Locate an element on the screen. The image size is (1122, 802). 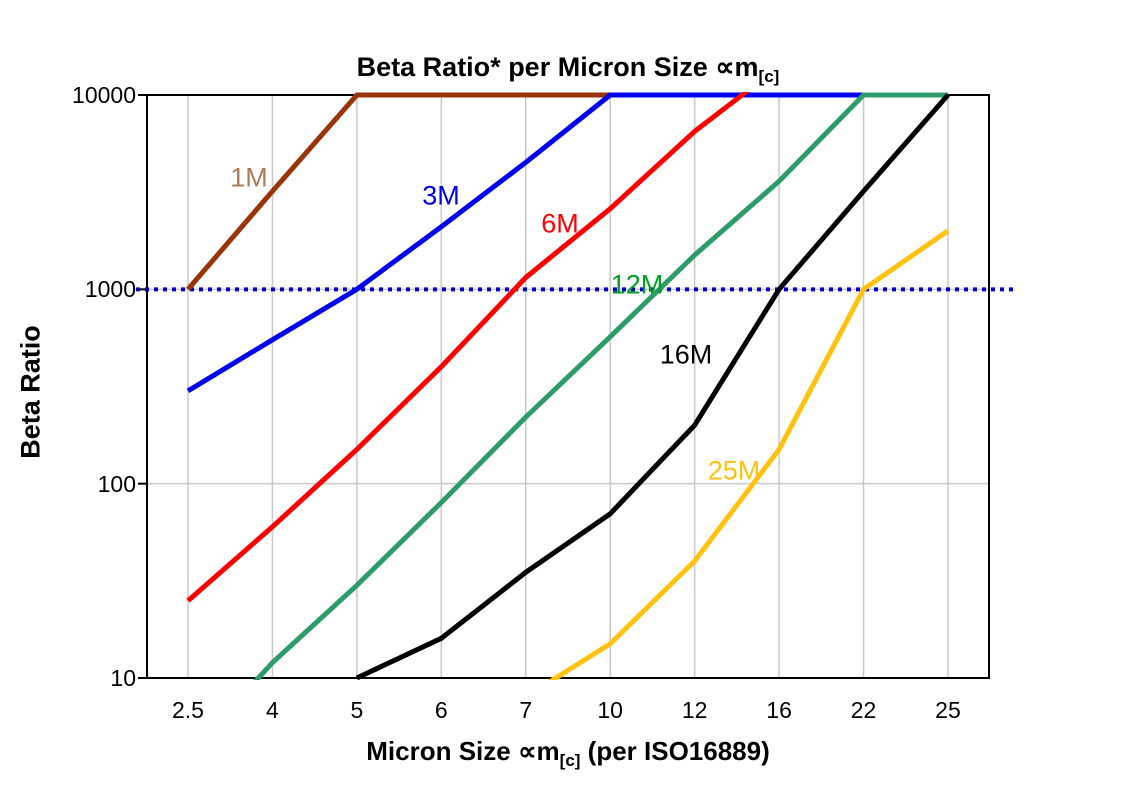
chart-title: Beta Ratio* per Micron Size ∝m[c] is located at coordinates (568, 69).